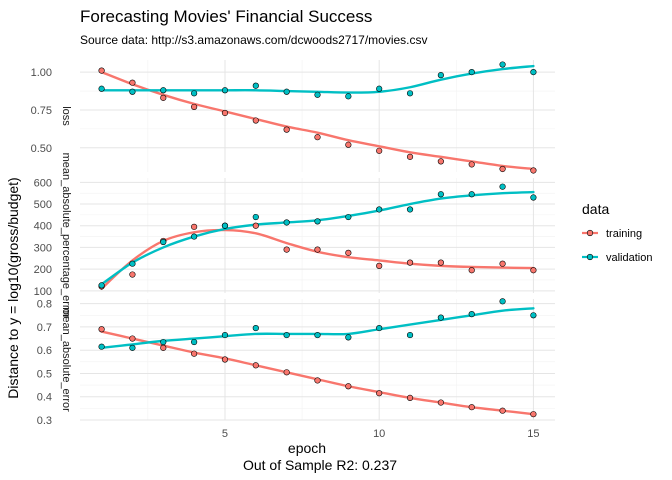 This screenshot has height=480, width=672. I want to click on y-tick-label: 500, so click(43, 205).